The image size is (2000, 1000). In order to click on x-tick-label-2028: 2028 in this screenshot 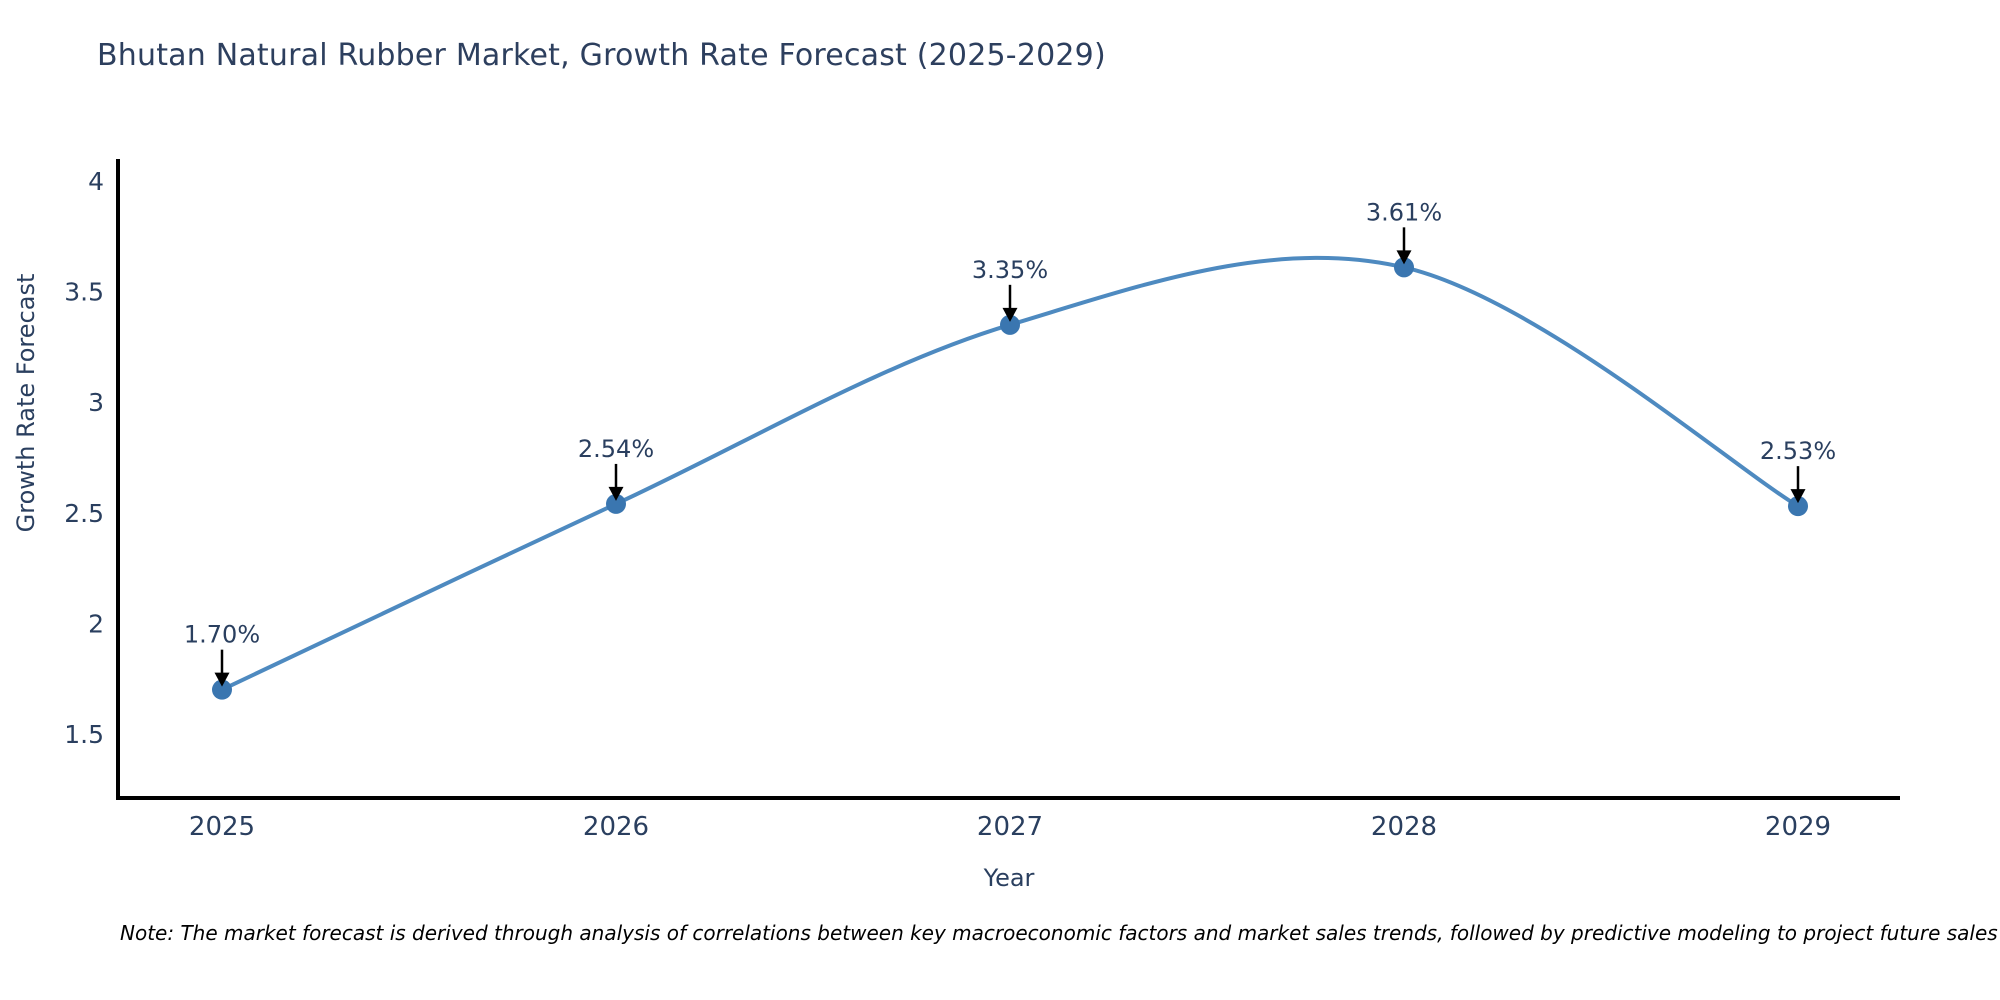, I will do `click(1404, 827)`.